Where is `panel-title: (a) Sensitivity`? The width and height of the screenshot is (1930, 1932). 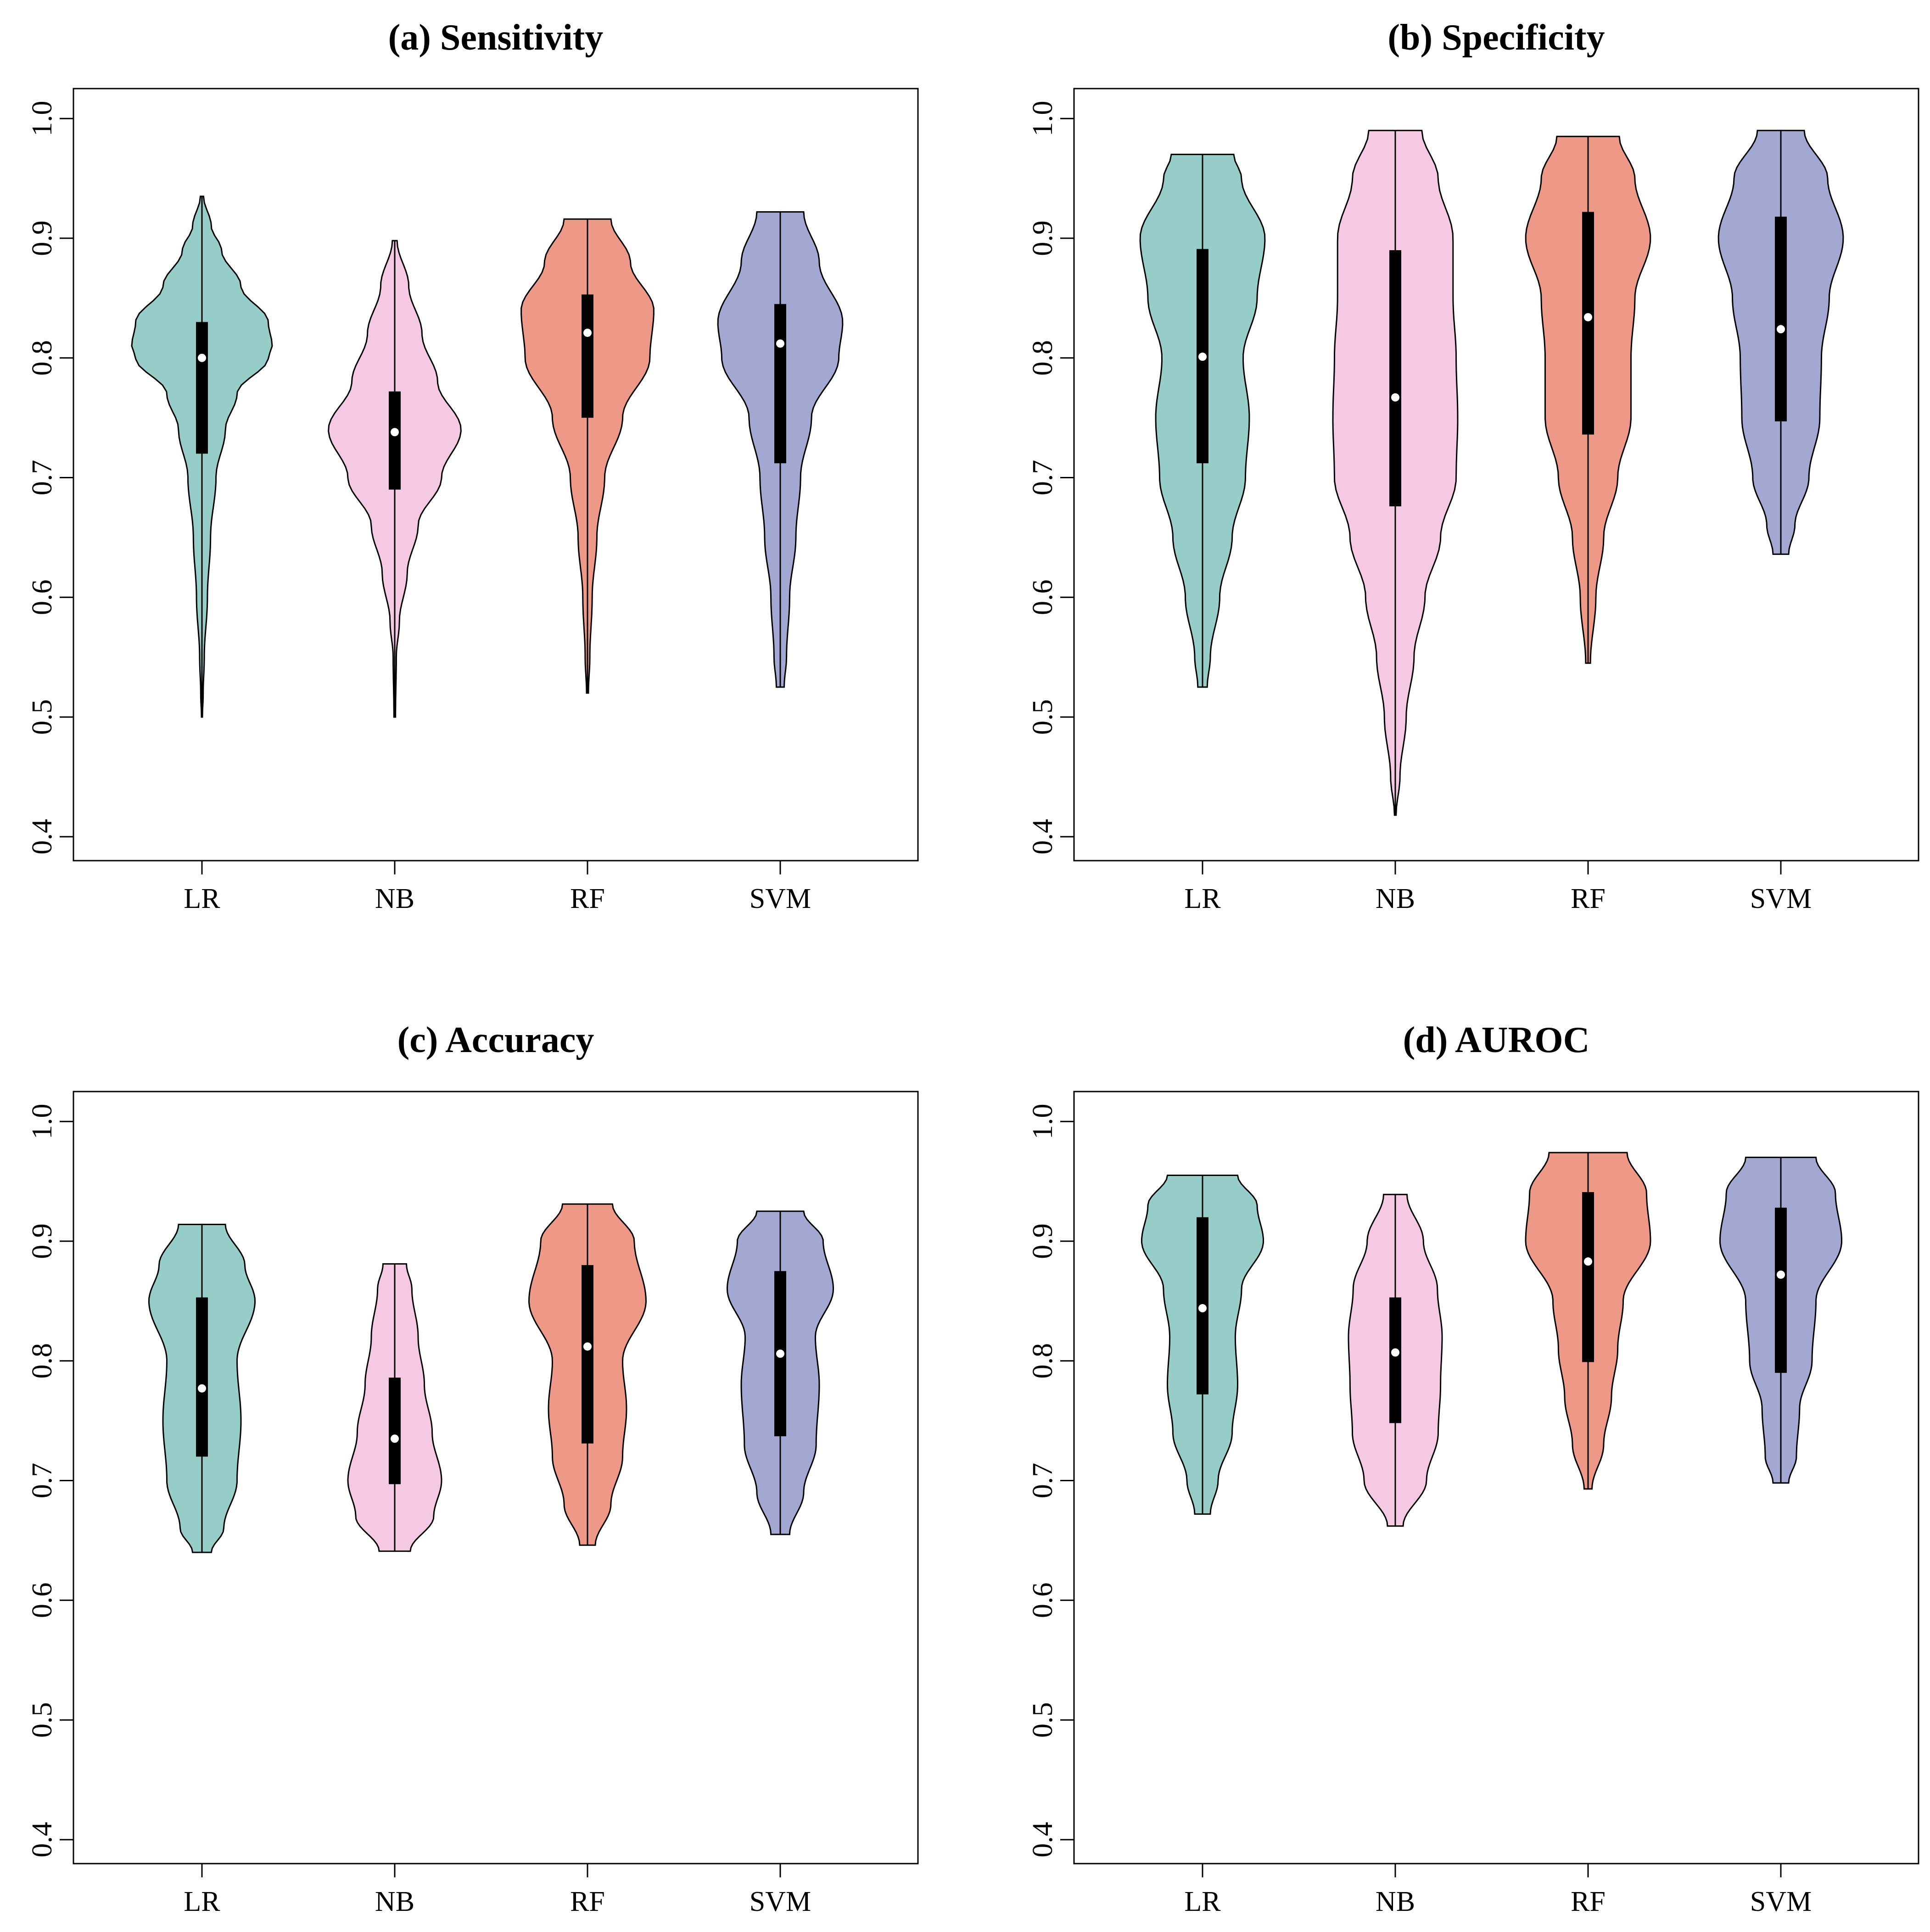
panel-title: (a) Sensitivity is located at coordinates (496, 37).